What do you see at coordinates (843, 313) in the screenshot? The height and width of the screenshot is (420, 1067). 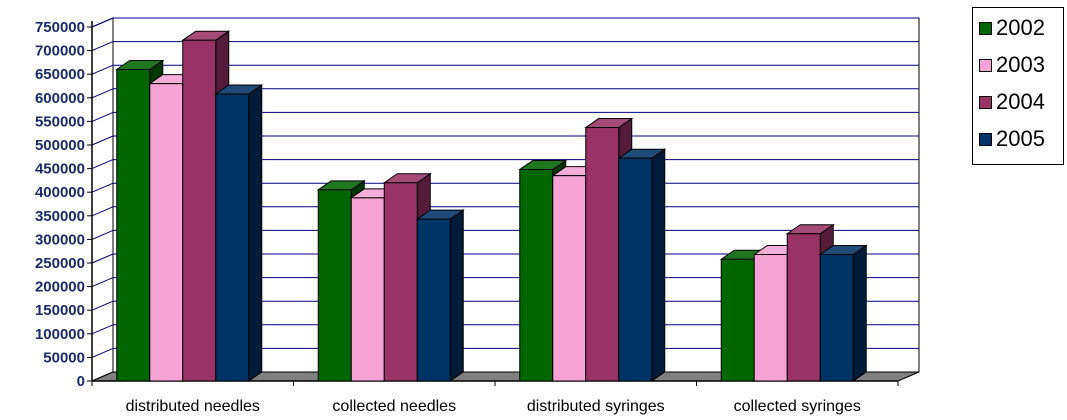 I see `bar-2005-collected-syringes` at bounding box center [843, 313].